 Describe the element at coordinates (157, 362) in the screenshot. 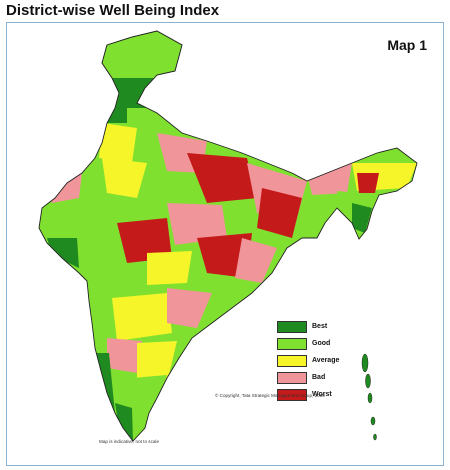

I see `region-south-average` at that location.